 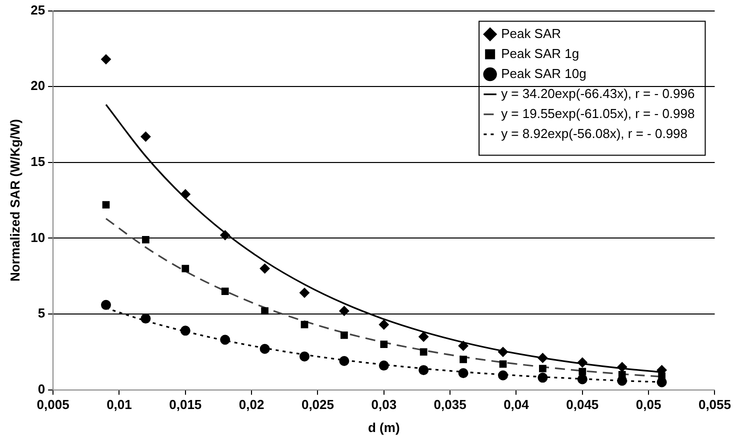 I want to click on y-axis-title: Normalized SAR (W/Kg/W), so click(x=14, y=200).